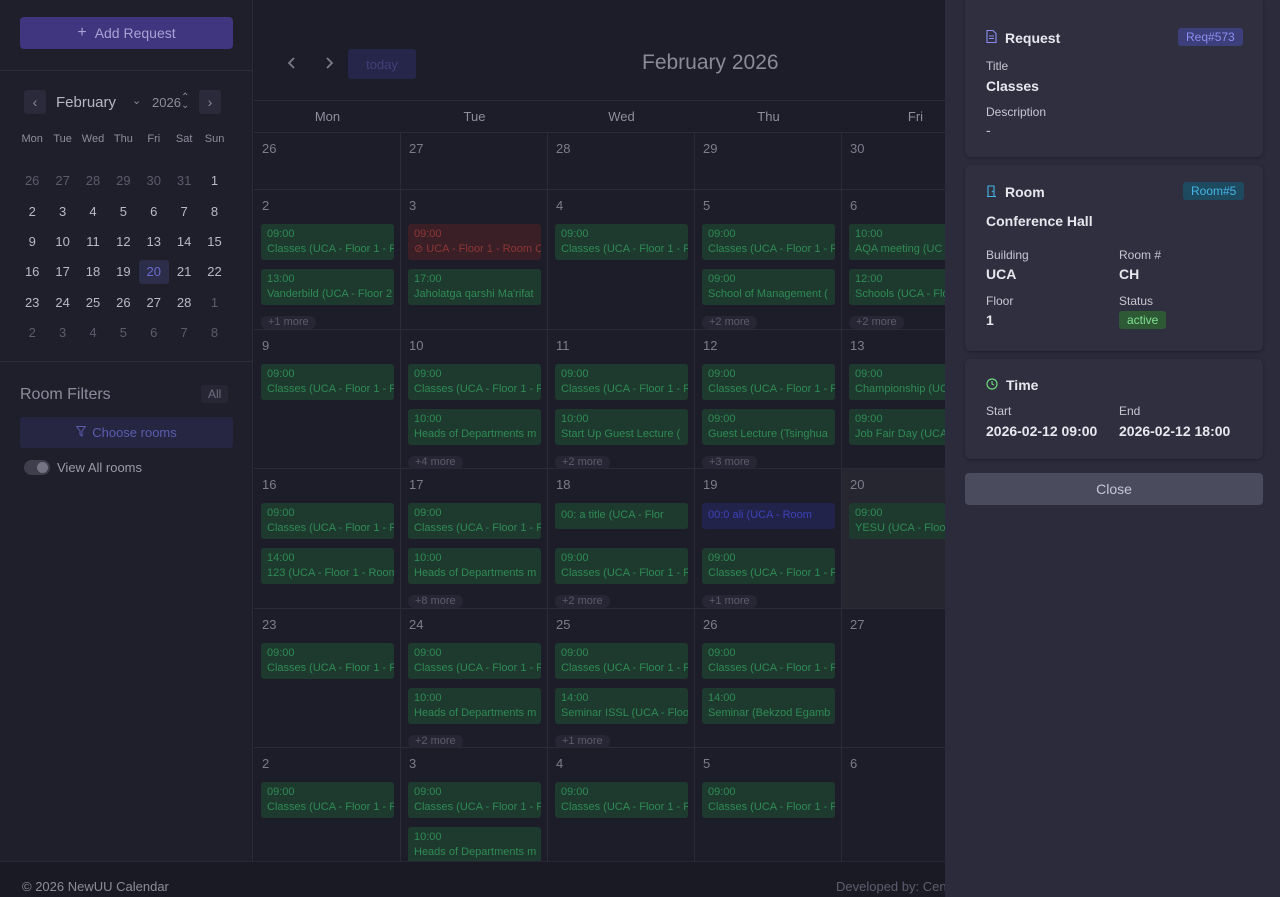 The height and width of the screenshot is (897, 1280). What do you see at coordinates (62, 211) in the screenshot?
I see `mini-day-cell: 3` at bounding box center [62, 211].